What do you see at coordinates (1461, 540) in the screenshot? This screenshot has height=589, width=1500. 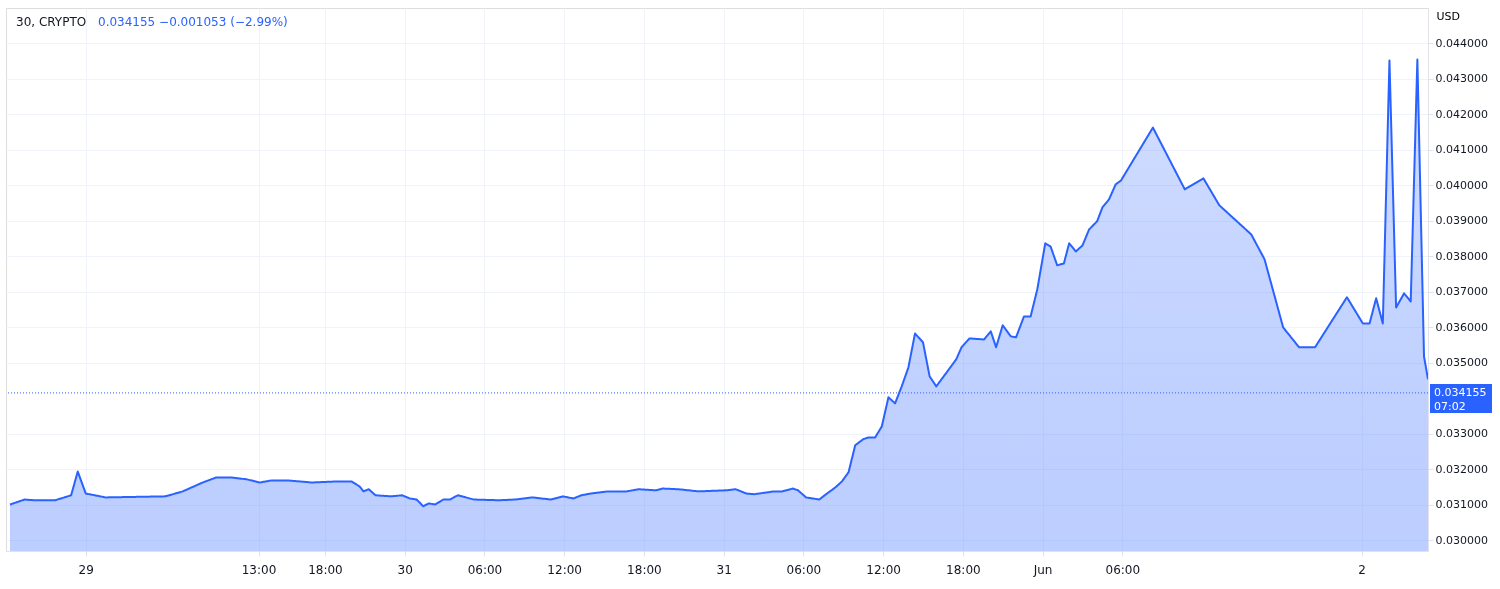 I see `y-tick-label: 0.030000` at bounding box center [1461, 540].